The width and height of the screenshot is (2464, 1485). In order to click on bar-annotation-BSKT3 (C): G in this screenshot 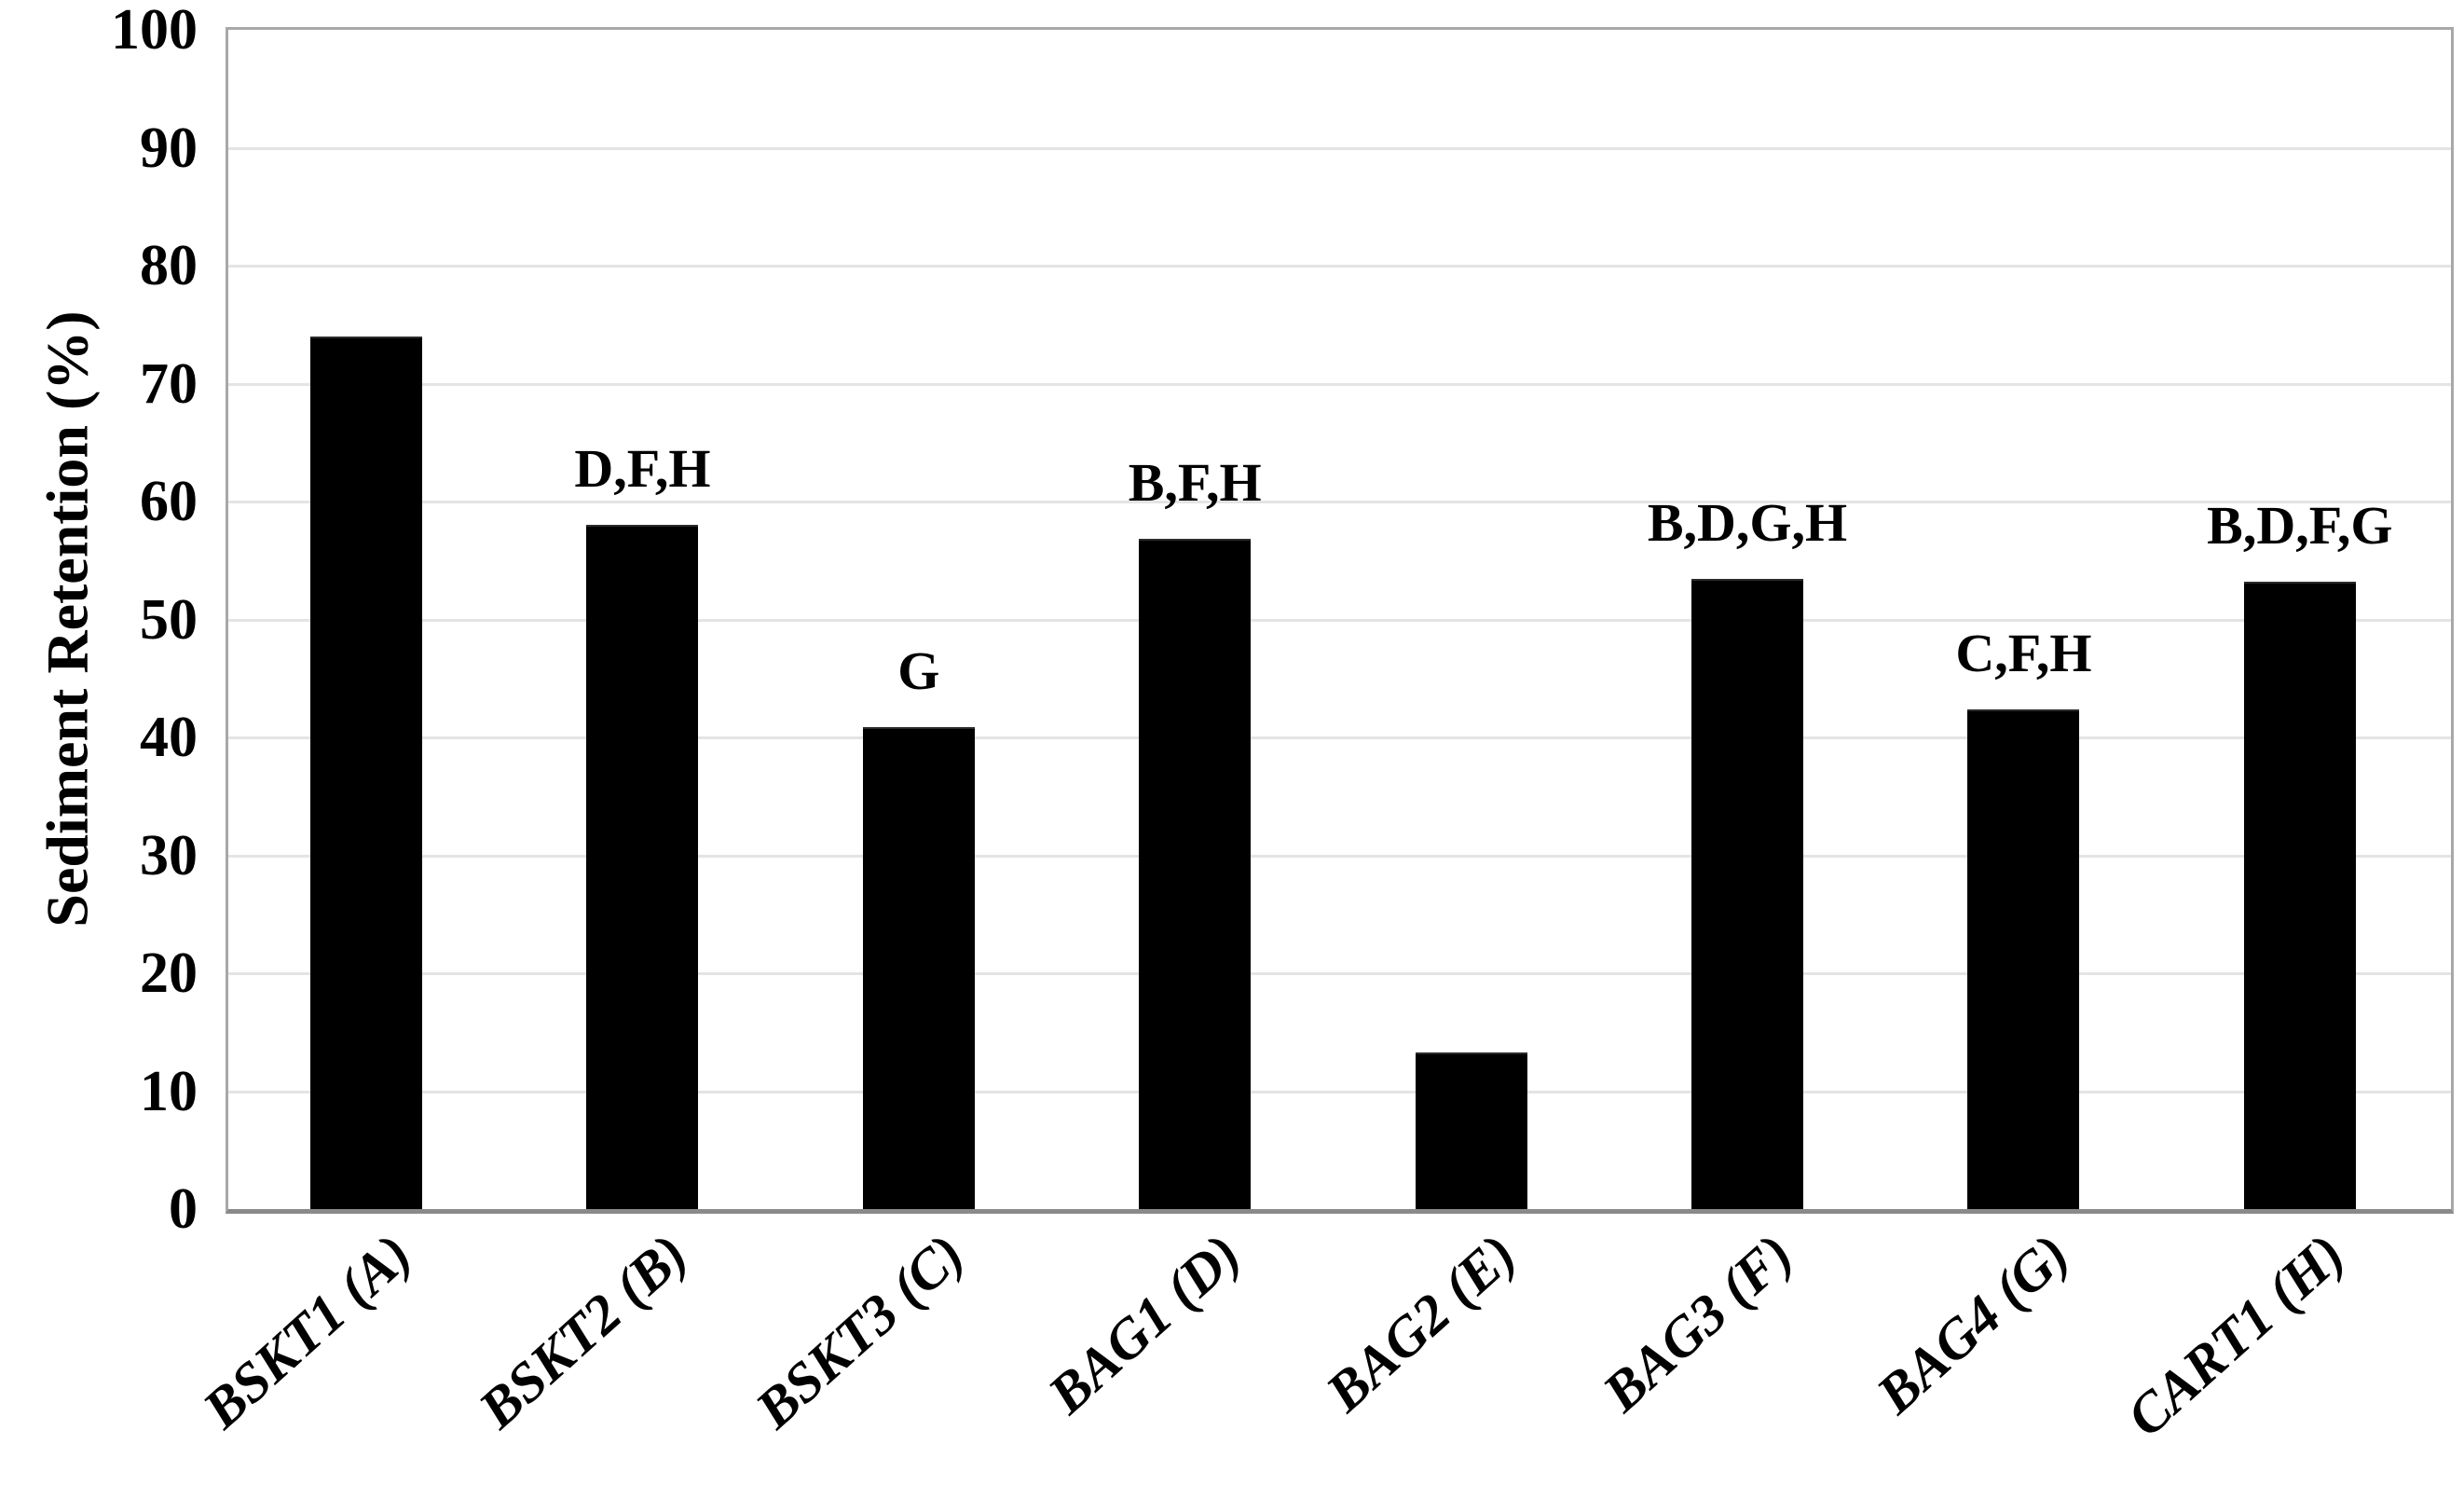, I will do `click(918, 670)`.